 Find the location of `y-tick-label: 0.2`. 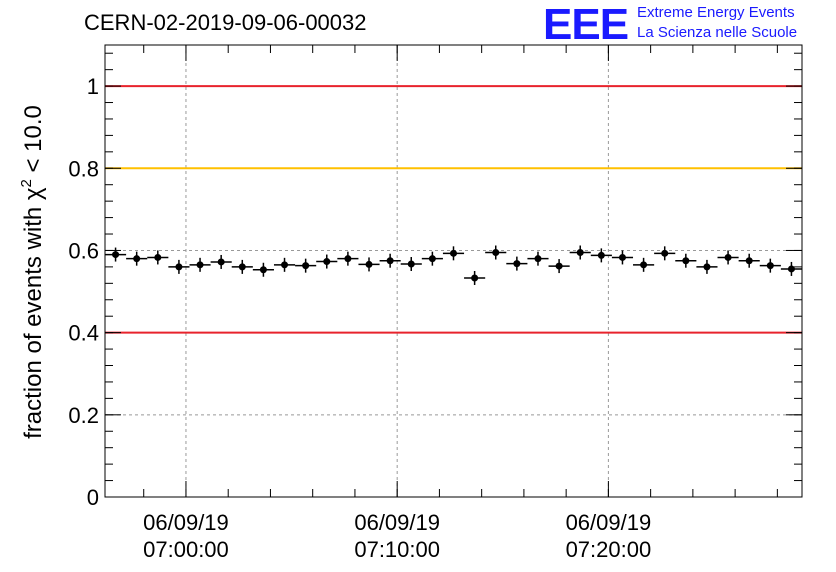

y-tick-label: 0.2 is located at coordinates (83, 415).